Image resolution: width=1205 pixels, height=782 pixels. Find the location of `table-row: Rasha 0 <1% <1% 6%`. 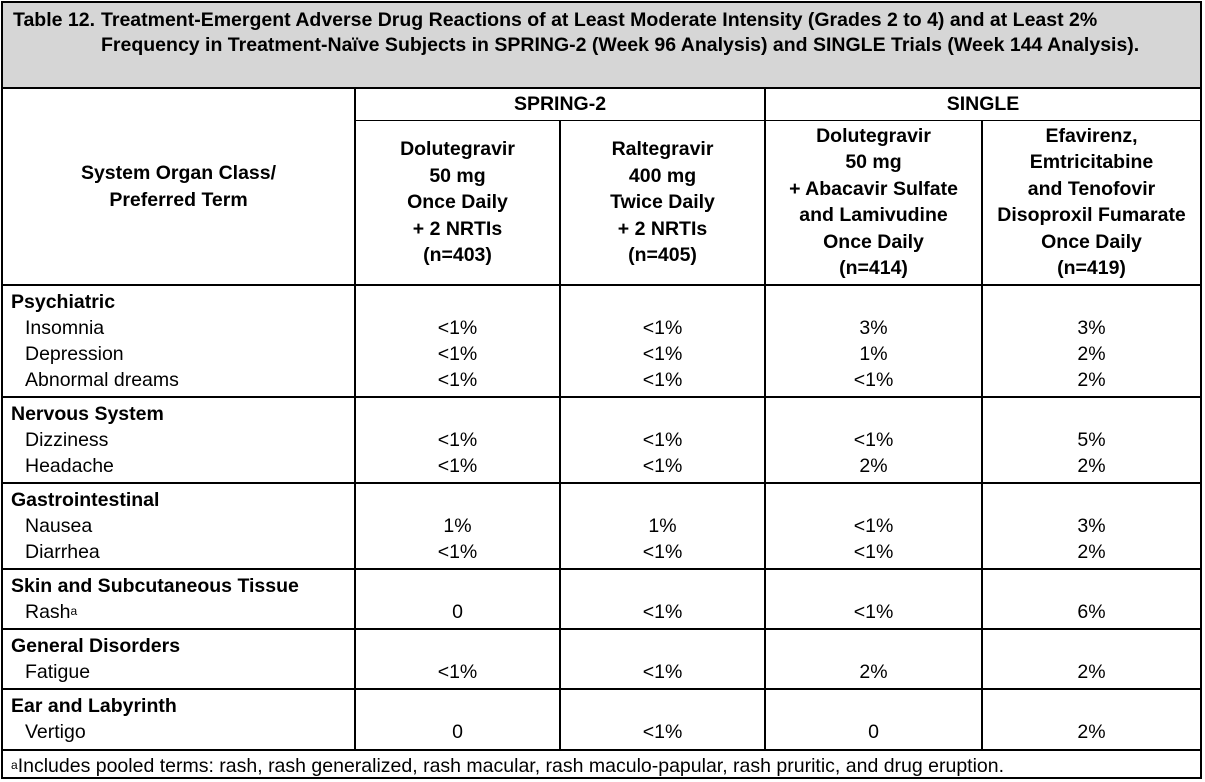

table-row: Rasha 0 <1% <1% 6% is located at coordinates (601, 614).